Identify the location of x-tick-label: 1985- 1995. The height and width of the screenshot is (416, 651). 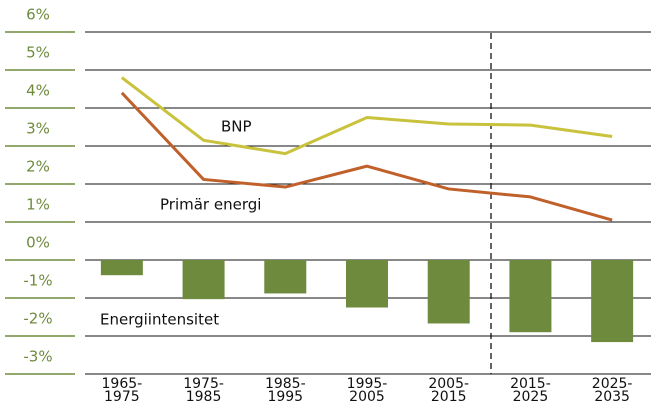
(285, 390).